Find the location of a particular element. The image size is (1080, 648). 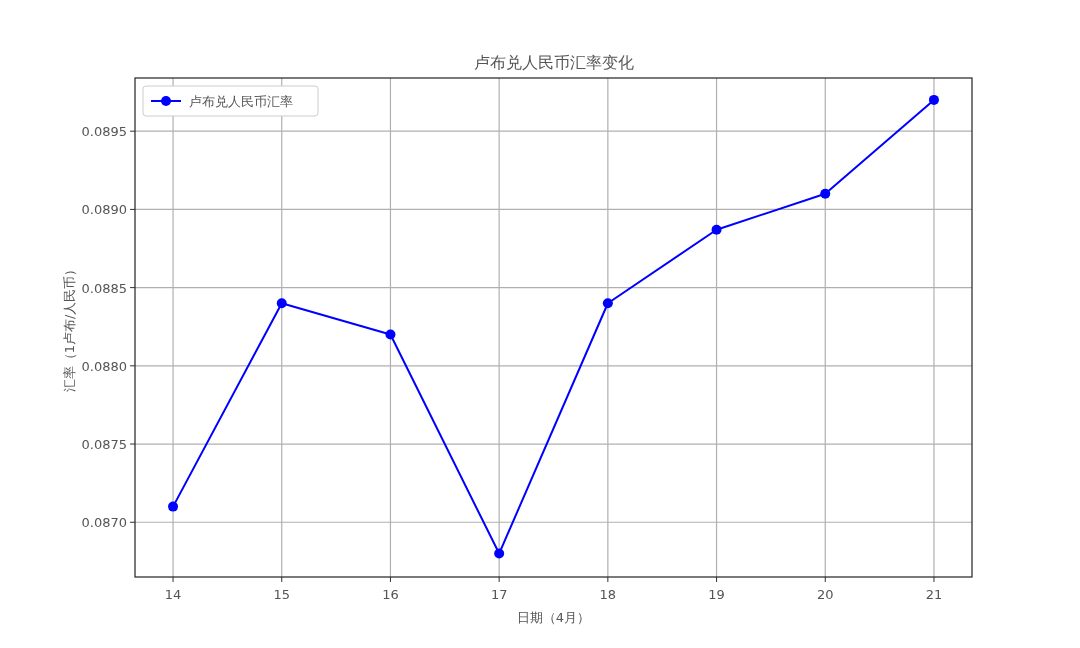

x-tick-label: 16 is located at coordinates (390, 594).